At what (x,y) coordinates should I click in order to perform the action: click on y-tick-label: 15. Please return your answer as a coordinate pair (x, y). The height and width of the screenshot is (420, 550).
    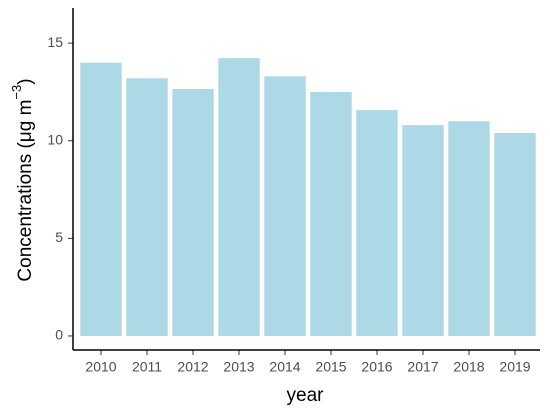
    Looking at the image, I should click on (55, 42).